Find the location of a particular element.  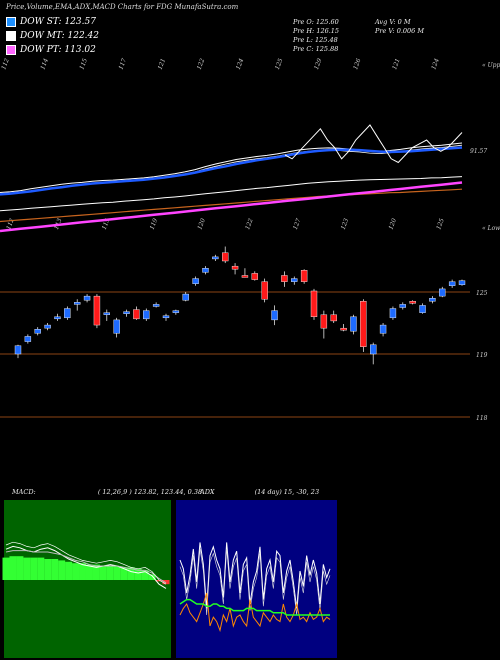

ohlc-close: Pre C: 125.88 is located at coordinates (316, 49).